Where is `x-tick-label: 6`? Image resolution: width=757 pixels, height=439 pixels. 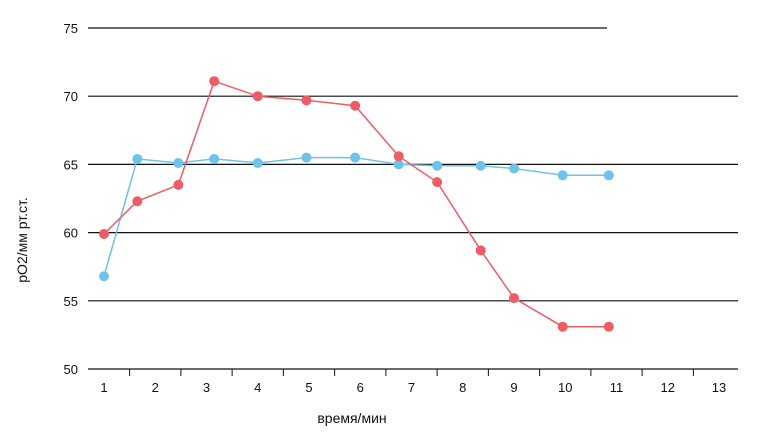 x-tick-label: 6 is located at coordinates (360, 387).